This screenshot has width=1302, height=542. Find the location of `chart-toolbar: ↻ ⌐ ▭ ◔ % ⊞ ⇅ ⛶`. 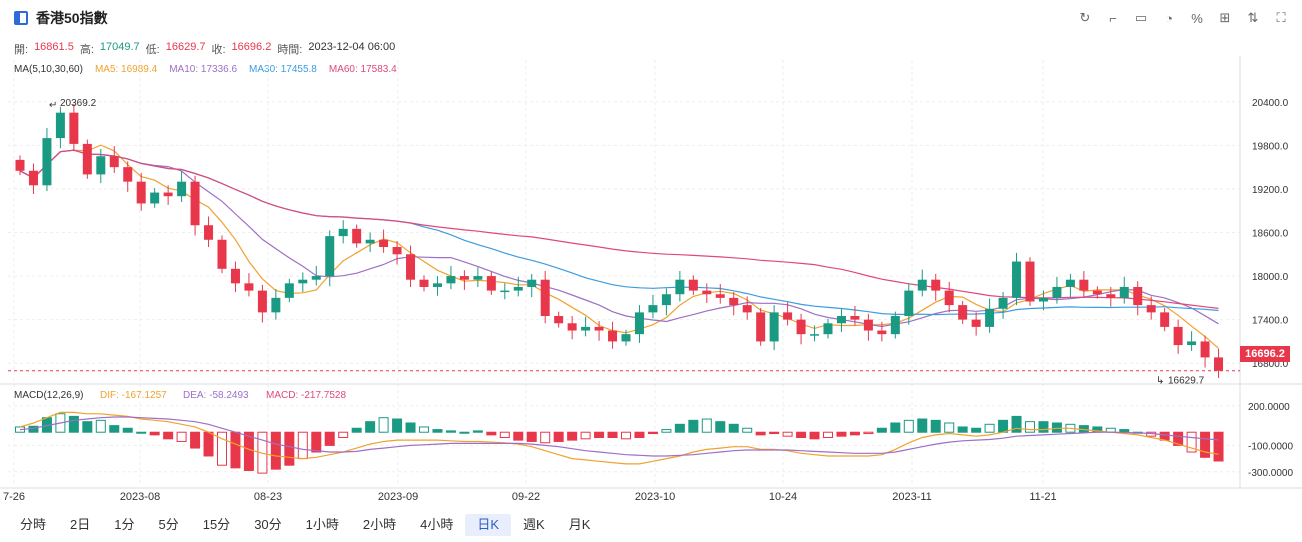

chart-toolbar: ↻ ⌐ ▭ ◔ % ⊞ ⇅ ⛶ is located at coordinates (1183, 18).